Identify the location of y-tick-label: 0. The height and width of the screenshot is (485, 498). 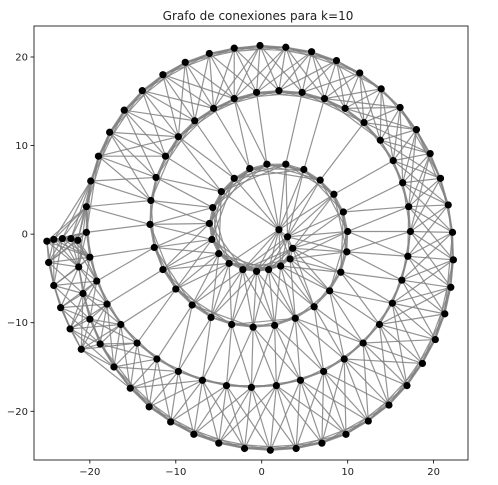
(25, 235).